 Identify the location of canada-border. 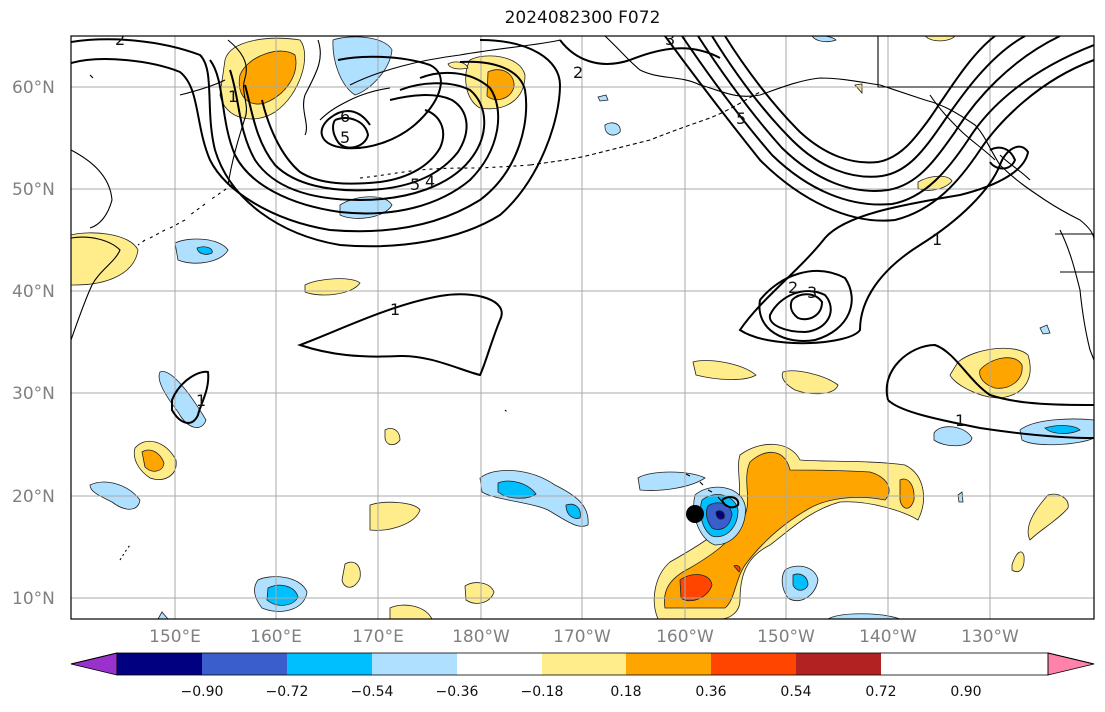
(985, 62).